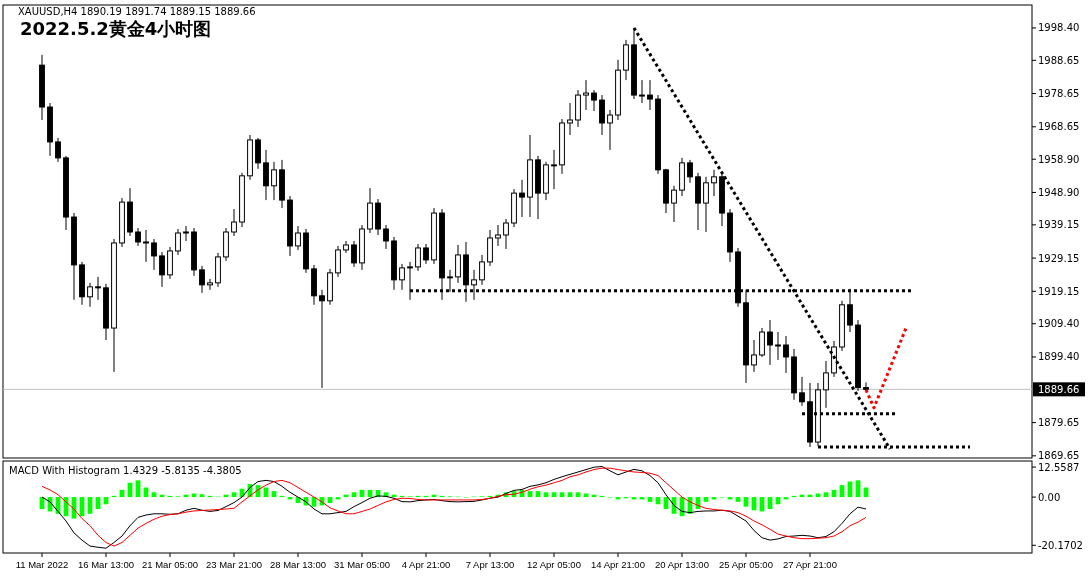 This screenshot has width=1089, height=577. Describe the element at coordinates (1059, 467) in the screenshot. I see `y-tick-label: 12.5587` at that location.